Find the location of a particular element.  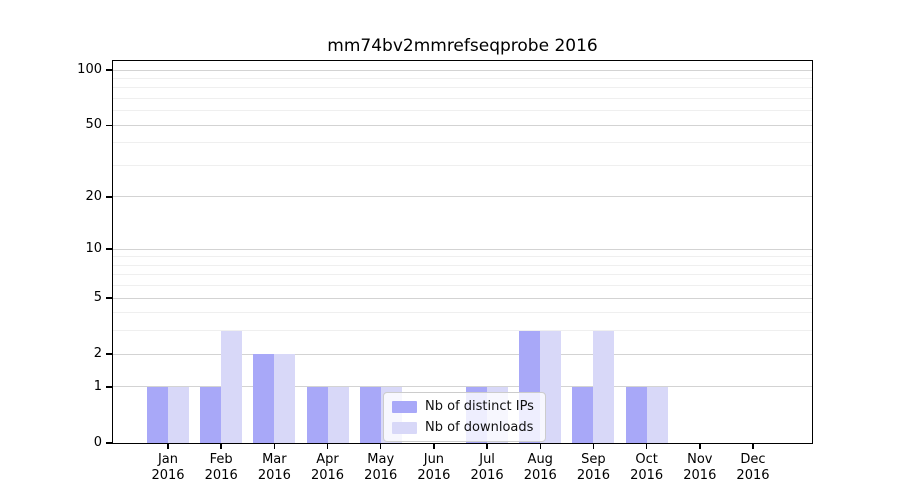

x-tick-label-aug: Aug 2016 is located at coordinates (540, 467).